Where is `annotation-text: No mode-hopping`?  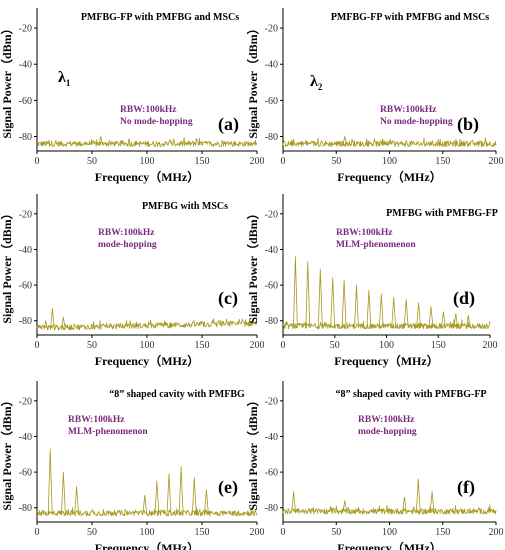 annotation-text: No mode-hopping is located at coordinates (156, 122).